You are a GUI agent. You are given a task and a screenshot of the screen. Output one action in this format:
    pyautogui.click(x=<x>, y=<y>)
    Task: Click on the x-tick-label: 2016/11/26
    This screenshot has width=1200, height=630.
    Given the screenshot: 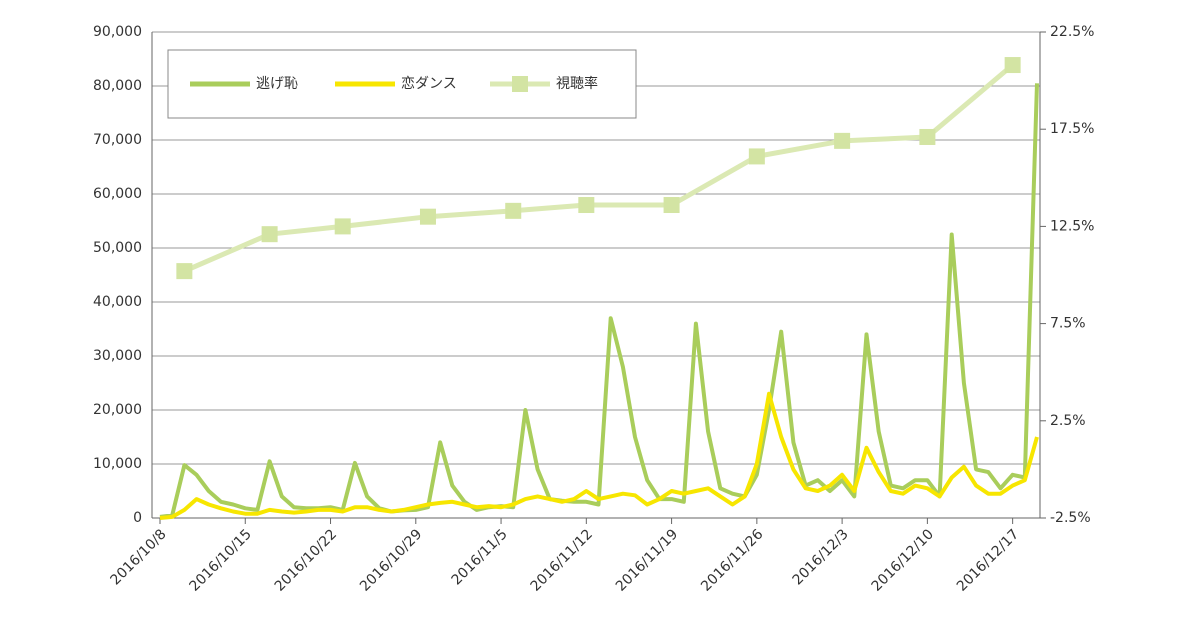 What is the action you would take?
    pyautogui.click(x=732, y=560)
    